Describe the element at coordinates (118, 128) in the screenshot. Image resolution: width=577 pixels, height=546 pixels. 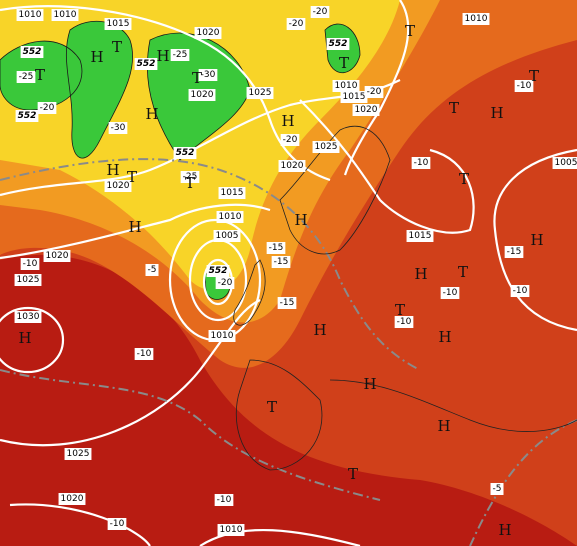
I see `temperature-label: -30` at that location.